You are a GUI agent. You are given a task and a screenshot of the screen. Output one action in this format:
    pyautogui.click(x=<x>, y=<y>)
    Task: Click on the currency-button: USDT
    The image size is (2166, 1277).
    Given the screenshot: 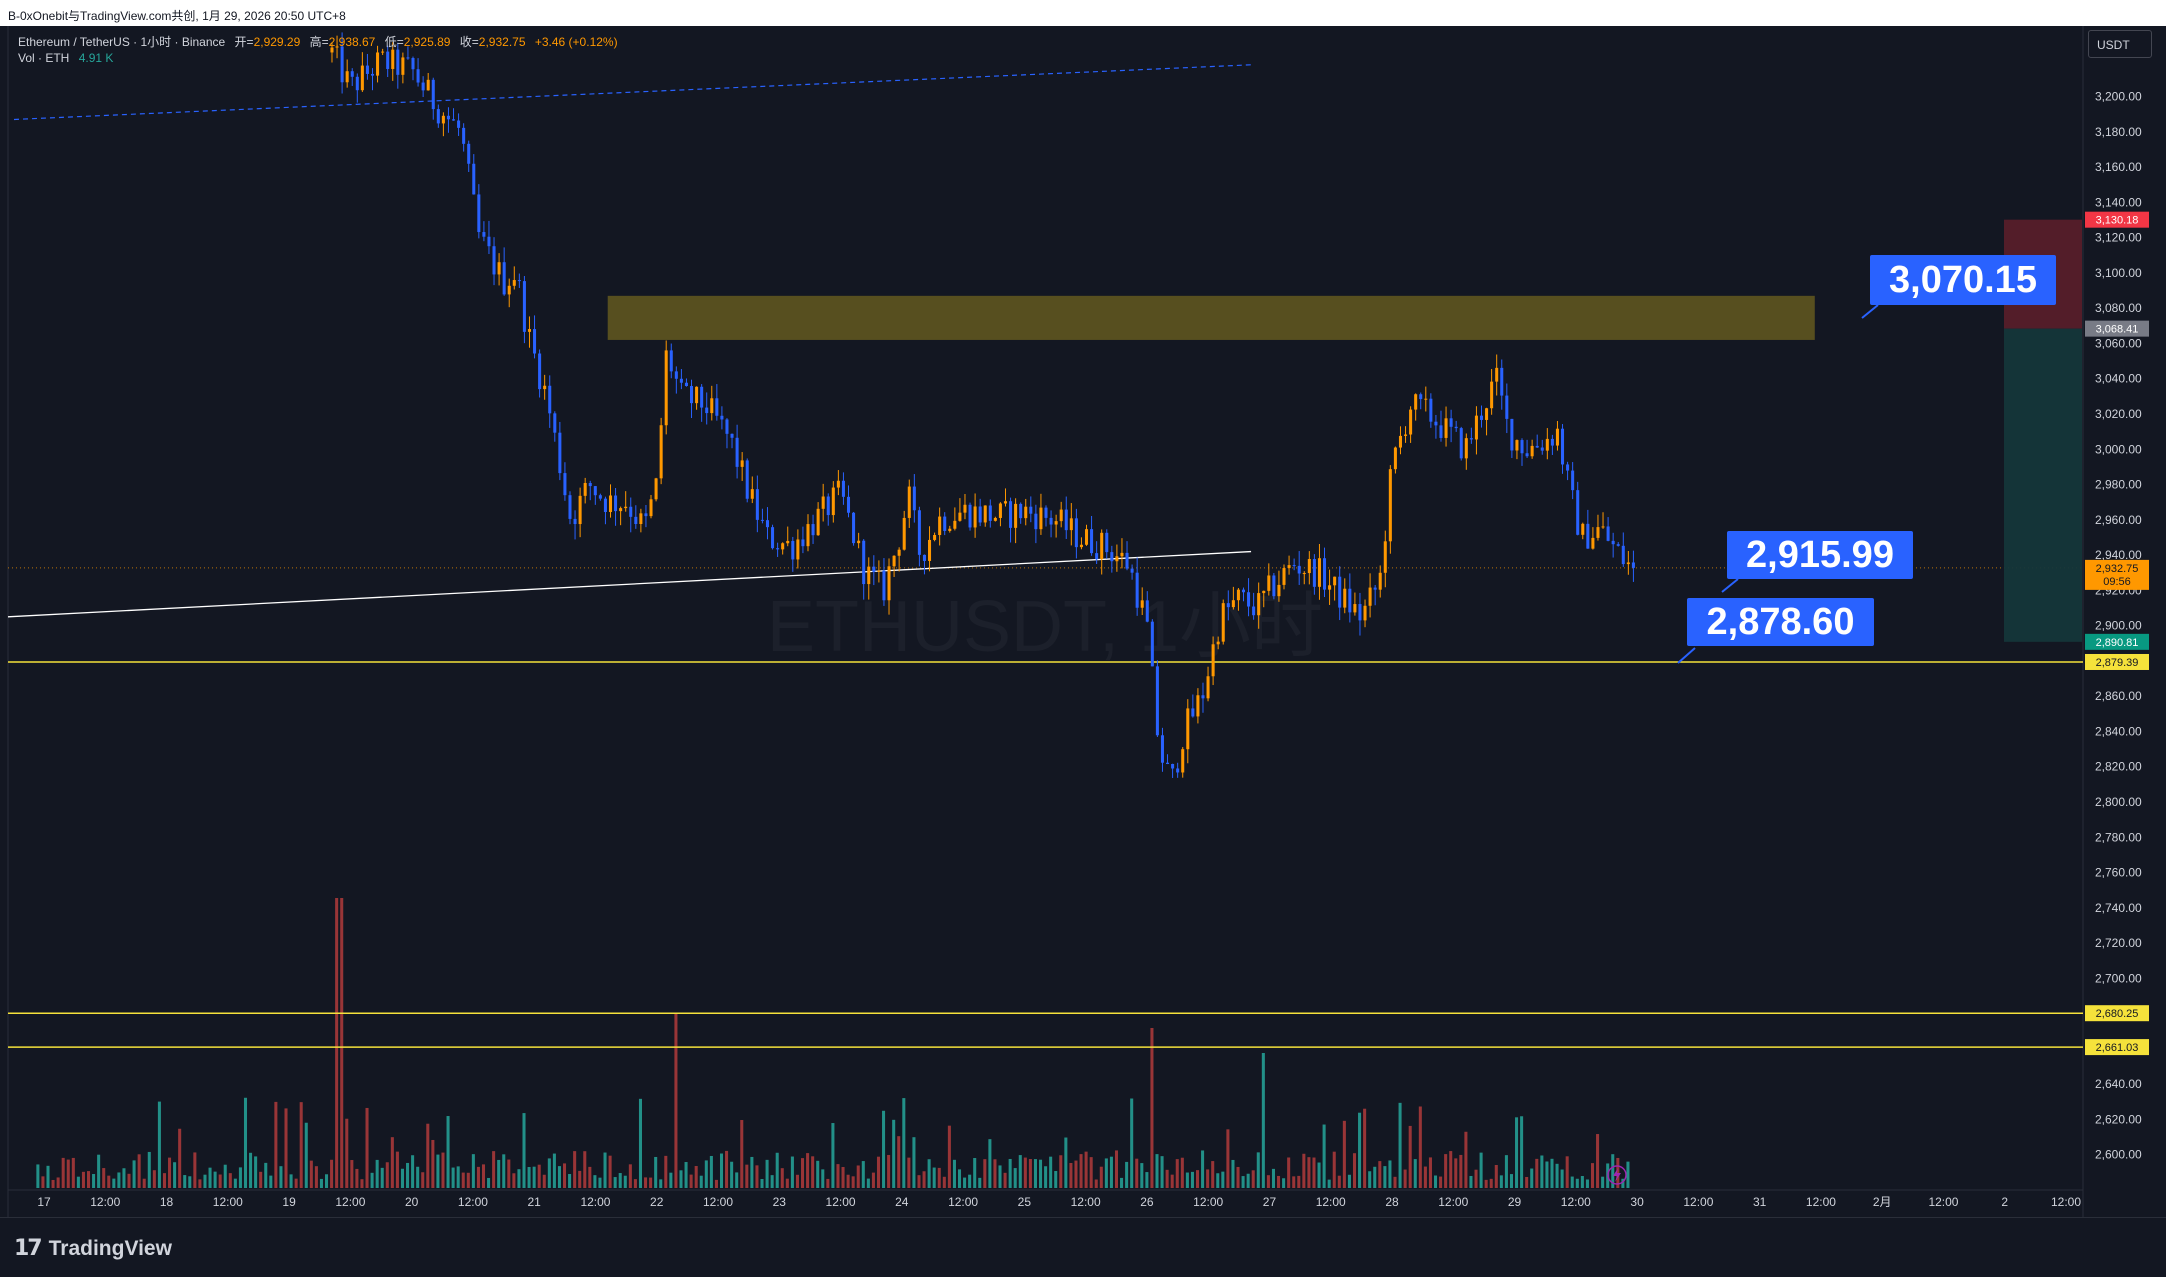 What is the action you would take?
    pyautogui.click(x=2120, y=44)
    